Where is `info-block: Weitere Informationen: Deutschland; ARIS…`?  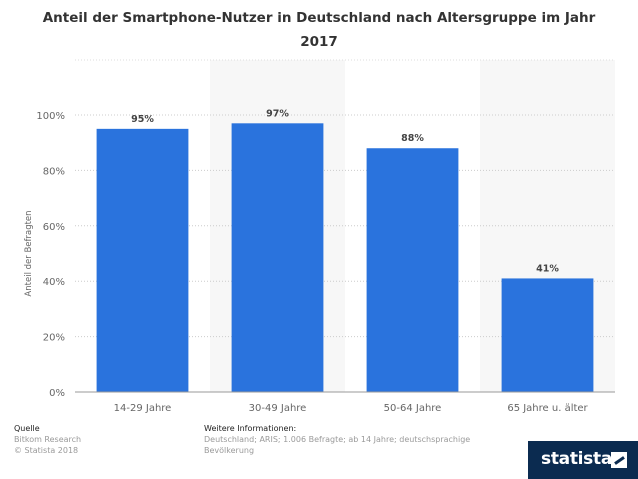
info-block: Weitere Informationen: Deutschland; ARIS… is located at coordinates (349, 439).